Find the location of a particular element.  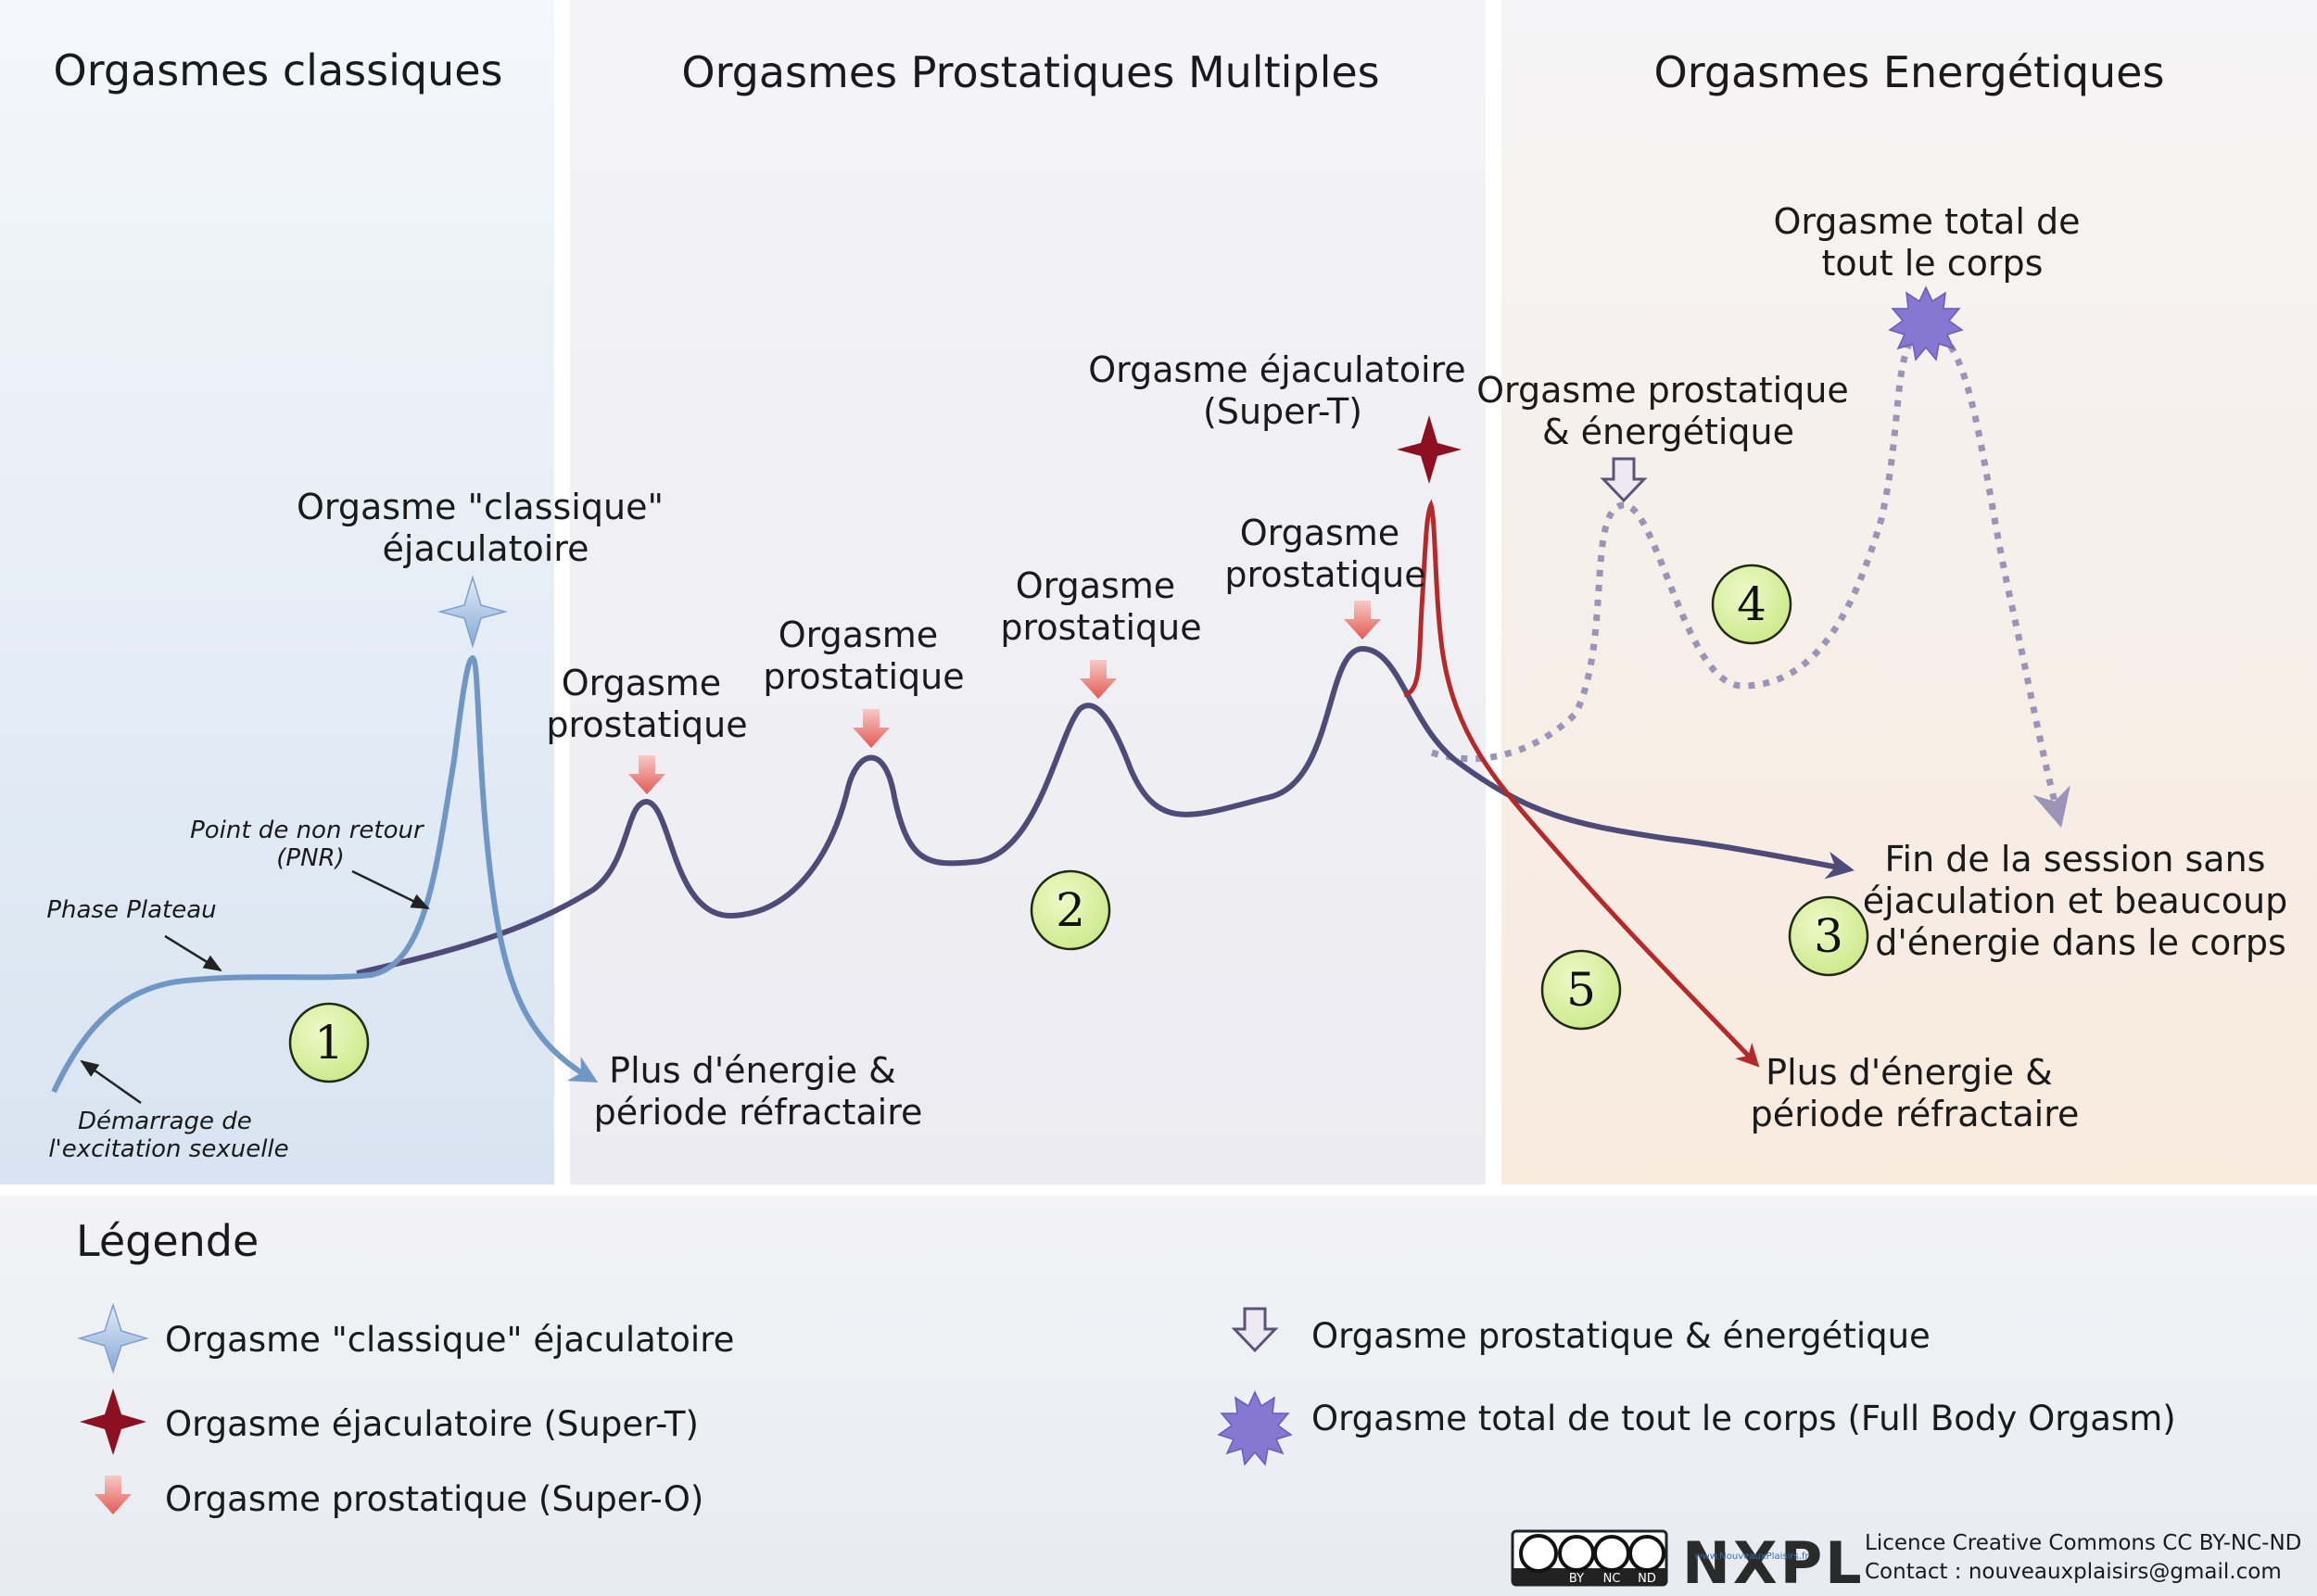

section-title-classic: Orgasmes classiques is located at coordinates (278, 70).